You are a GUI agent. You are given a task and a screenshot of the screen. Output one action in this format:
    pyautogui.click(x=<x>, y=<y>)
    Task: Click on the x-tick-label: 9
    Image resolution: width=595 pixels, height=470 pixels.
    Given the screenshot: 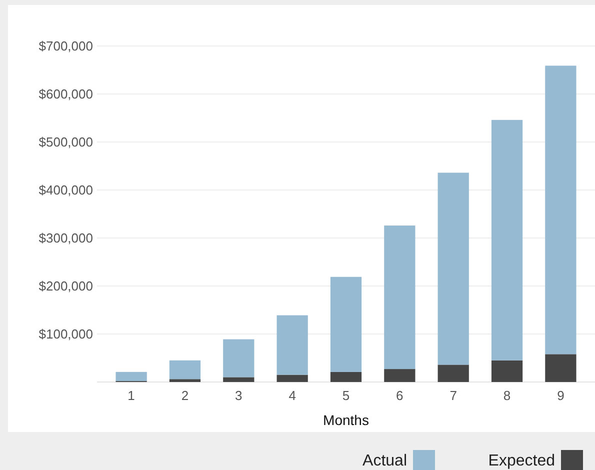 What is the action you would take?
    pyautogui.click(x=560, y=395)
    